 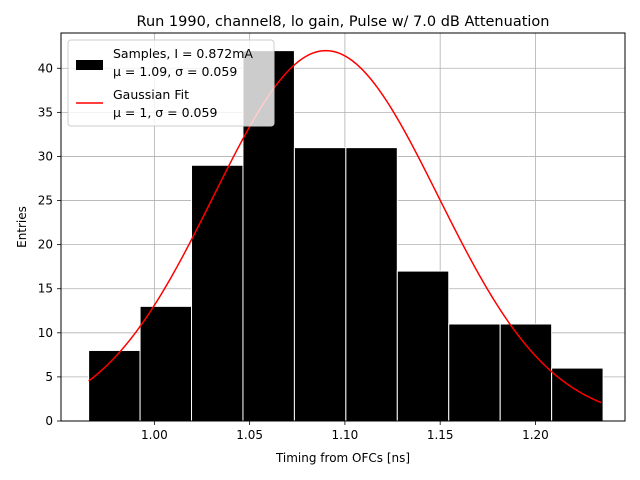 What do you see at coordinates (49, 377) in the screenshot?
I see `y-tick-label-1: 5` at bounding box center [49, 377].